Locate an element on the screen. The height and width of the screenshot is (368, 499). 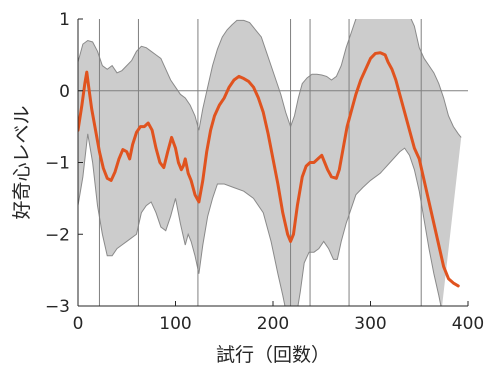
x-tick-label: 0 is located at coordinates (78, 324).